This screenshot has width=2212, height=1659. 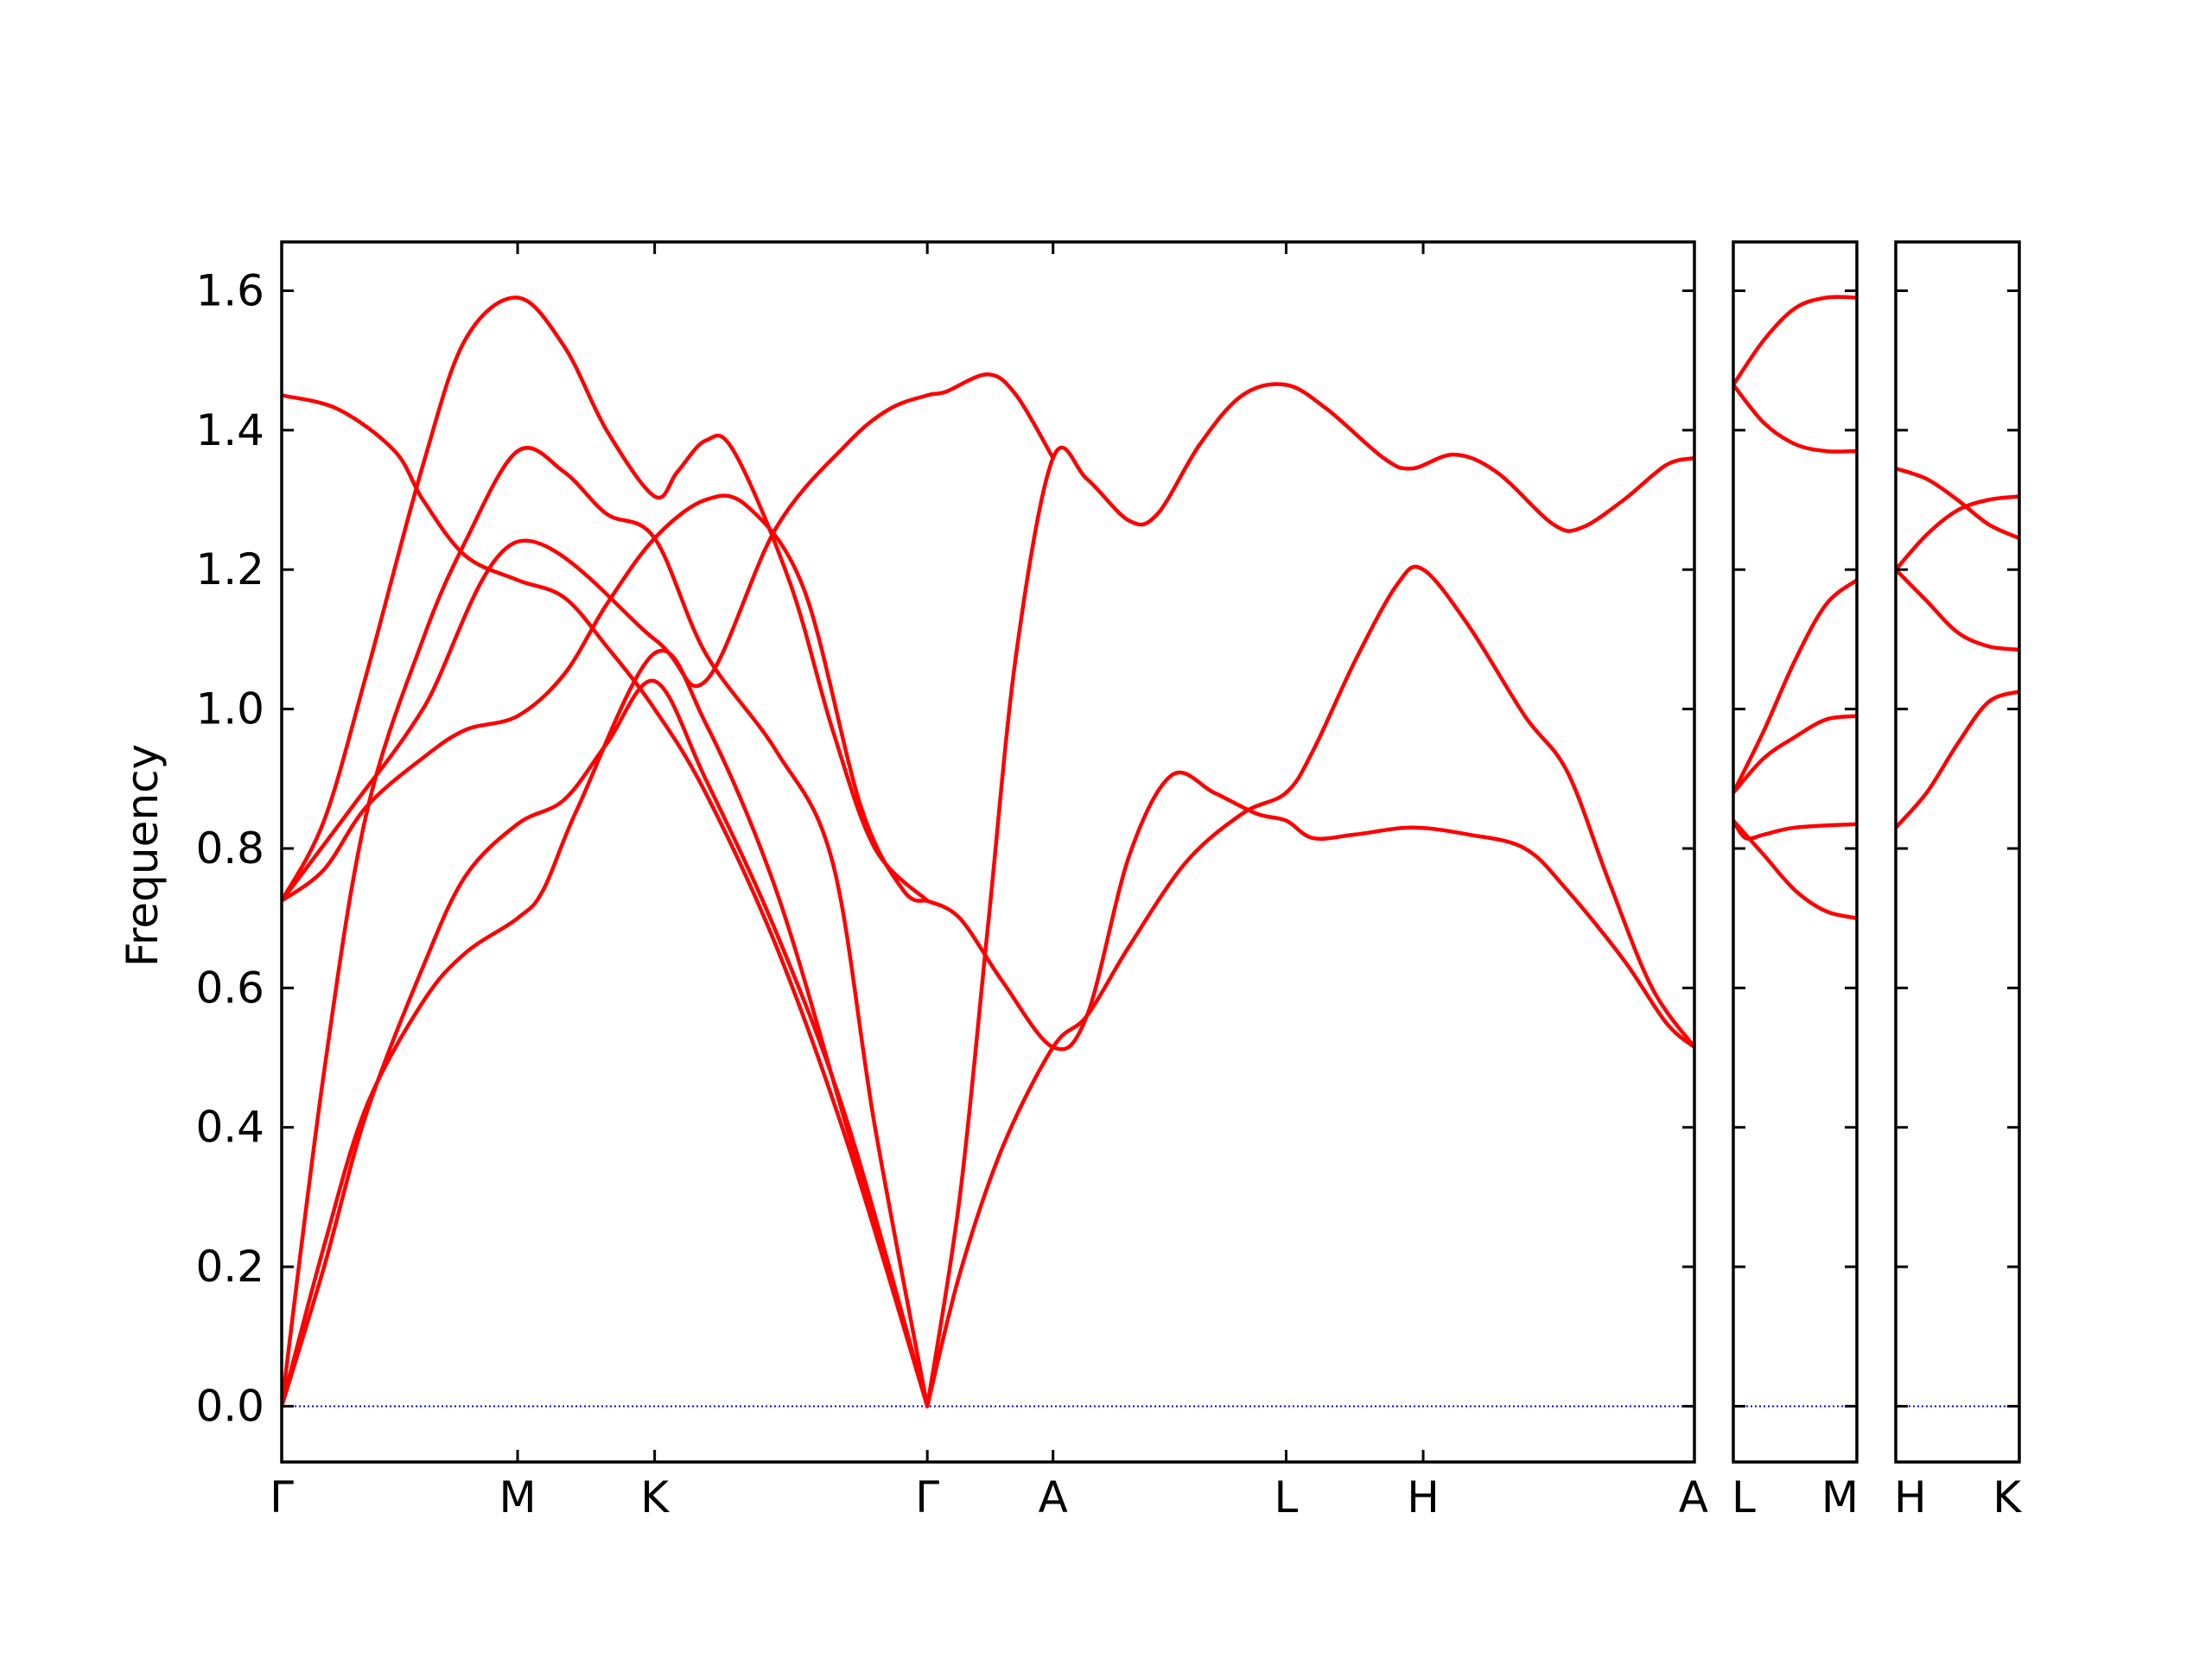 What do you see at coordinates (230, 430) in the screenshot?
I see `y-tick-label: 1.4` at bounding box center [230, 430].